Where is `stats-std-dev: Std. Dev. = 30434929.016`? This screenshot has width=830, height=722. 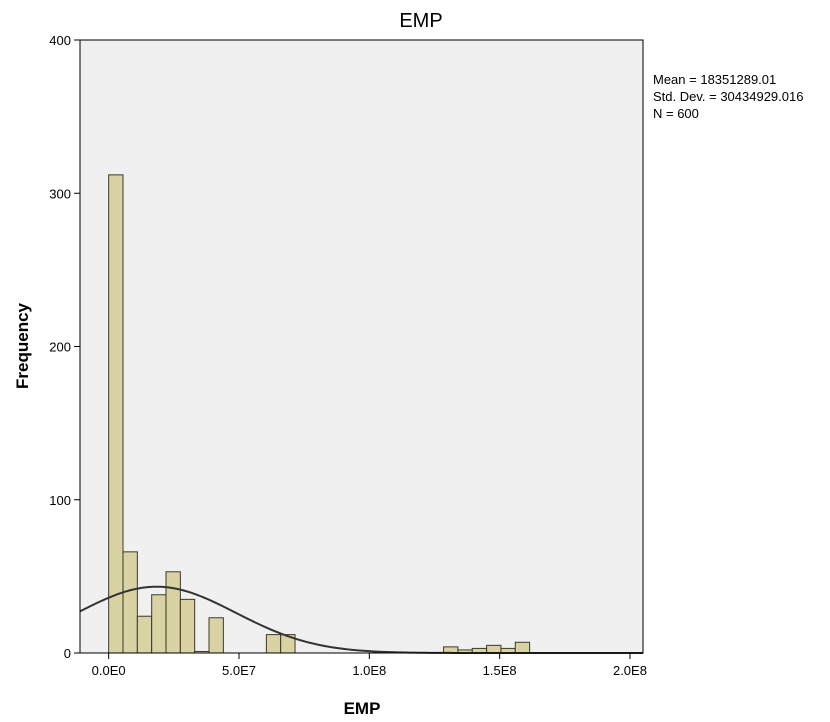 stats-std-dev: Std. Dev. = 30434929.016 is located at coordinates (728, 96).